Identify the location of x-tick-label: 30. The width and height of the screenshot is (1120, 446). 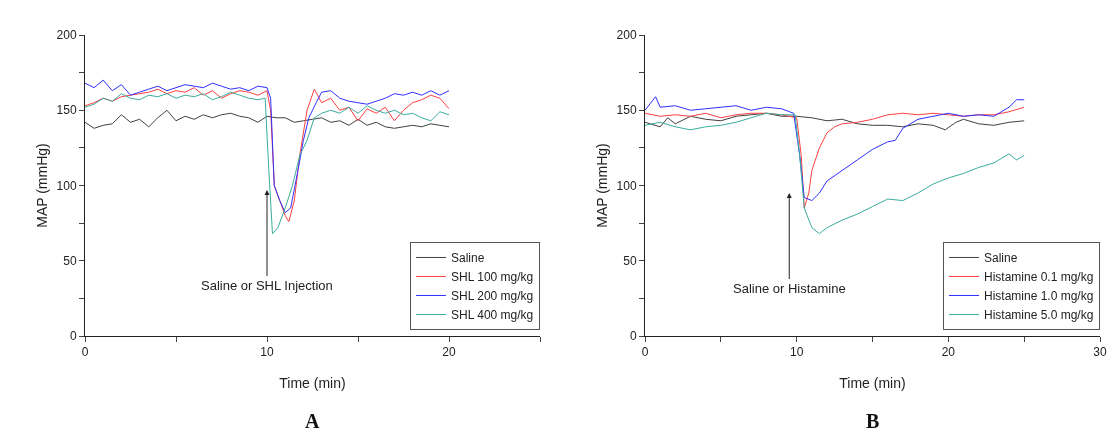
(1100, 352).